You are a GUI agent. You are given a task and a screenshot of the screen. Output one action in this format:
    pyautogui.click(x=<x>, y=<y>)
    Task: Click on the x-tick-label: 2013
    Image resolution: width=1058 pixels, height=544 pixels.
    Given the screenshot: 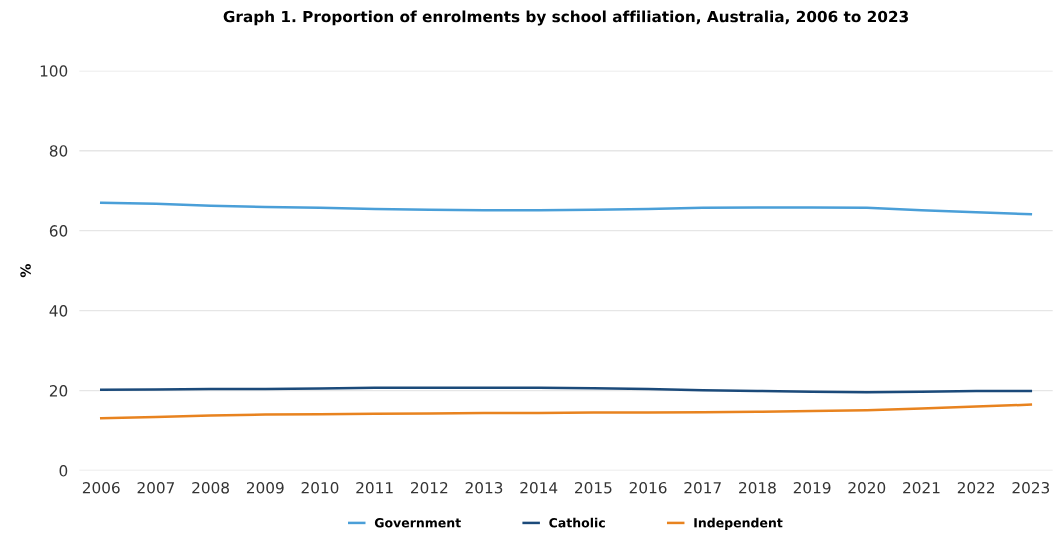 What is the action you would take?
    pyautogui.click(x=484, y=487)
    